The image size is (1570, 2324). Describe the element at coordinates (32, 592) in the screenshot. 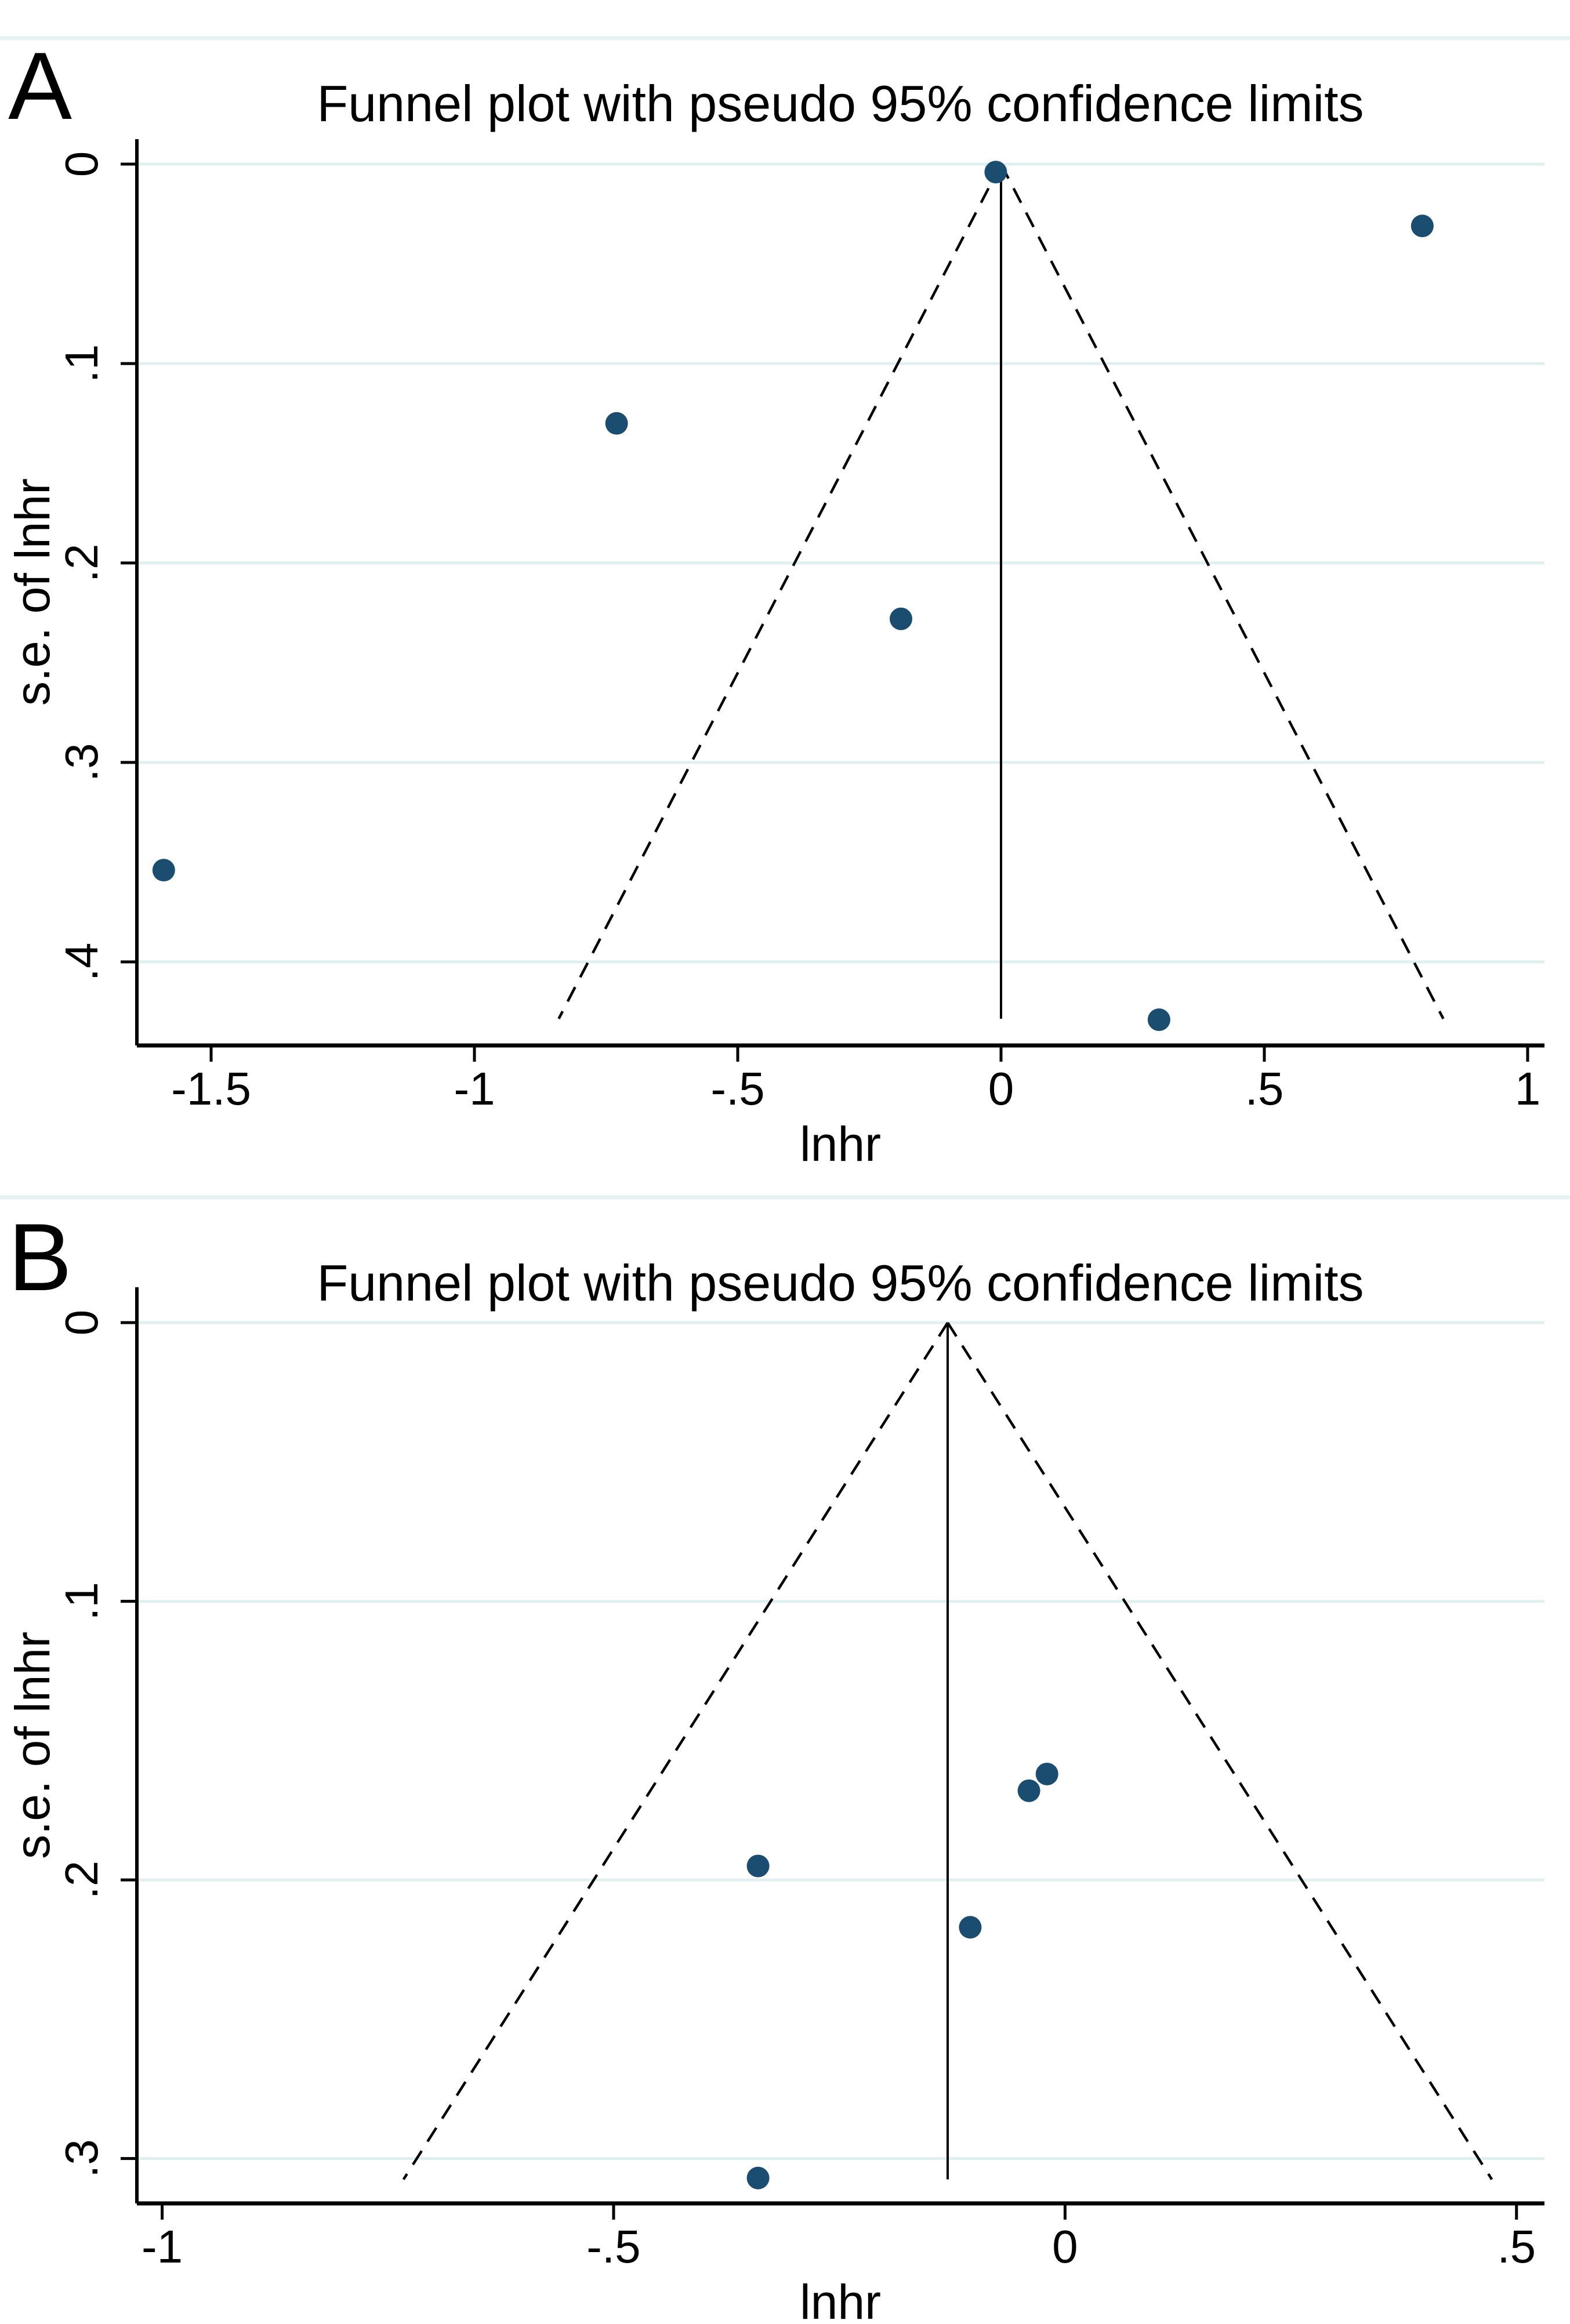

I see `panel-a-yaxis-label: s.e. of lnhr` at that location.